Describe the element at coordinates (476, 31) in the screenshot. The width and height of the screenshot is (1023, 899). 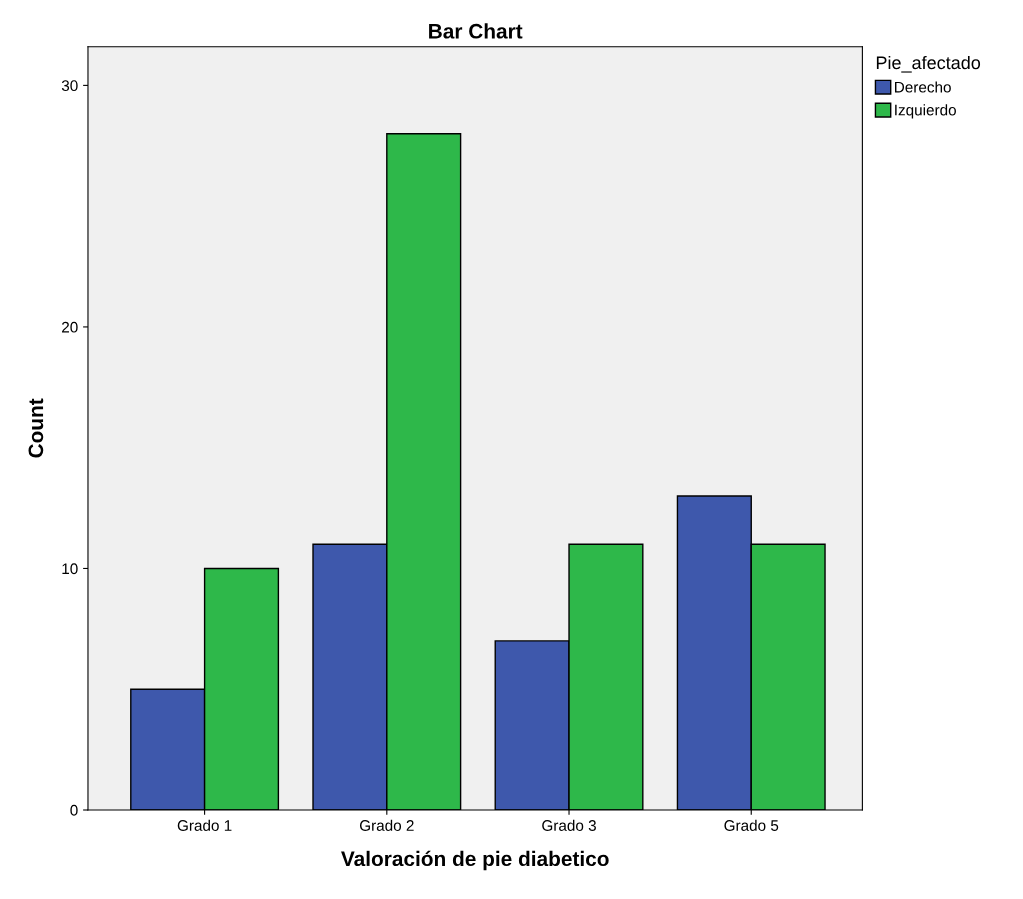
I see `chart-title: Bar Chart` at that location.